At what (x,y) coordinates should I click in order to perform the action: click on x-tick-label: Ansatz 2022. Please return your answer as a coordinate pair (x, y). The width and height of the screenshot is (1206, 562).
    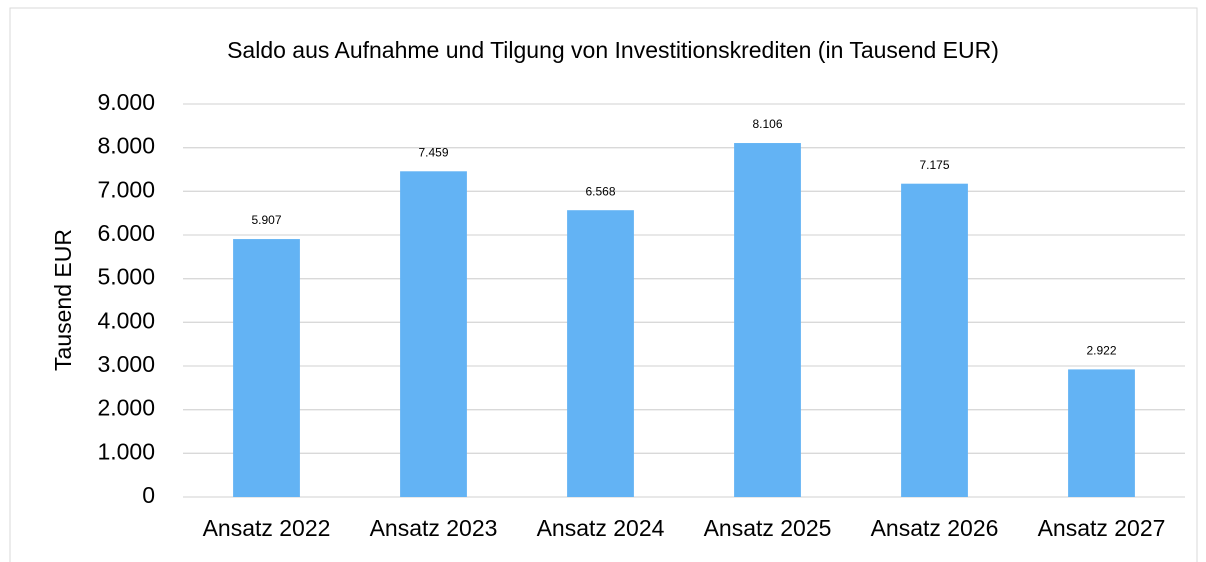
    Looking at the image, I should click on (267, 528).